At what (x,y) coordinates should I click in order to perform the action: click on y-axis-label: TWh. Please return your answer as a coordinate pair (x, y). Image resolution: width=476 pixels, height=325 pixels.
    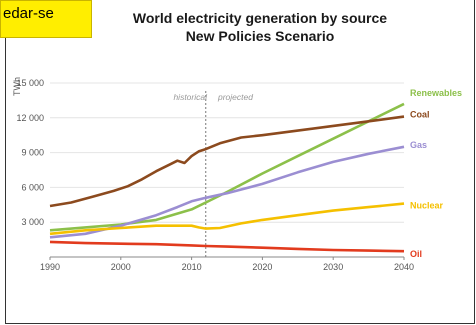
    Looking at the image, I should click on (17, 86).